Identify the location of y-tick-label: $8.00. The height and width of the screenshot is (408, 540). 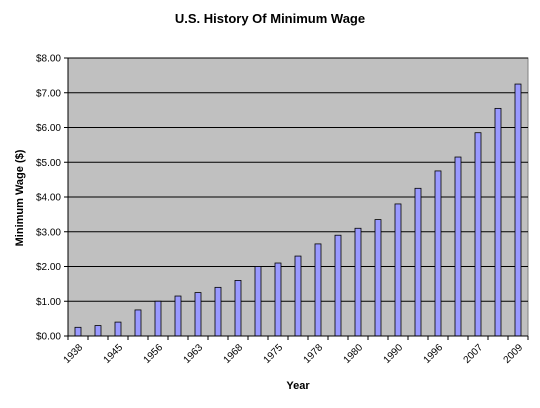
(48, 59).